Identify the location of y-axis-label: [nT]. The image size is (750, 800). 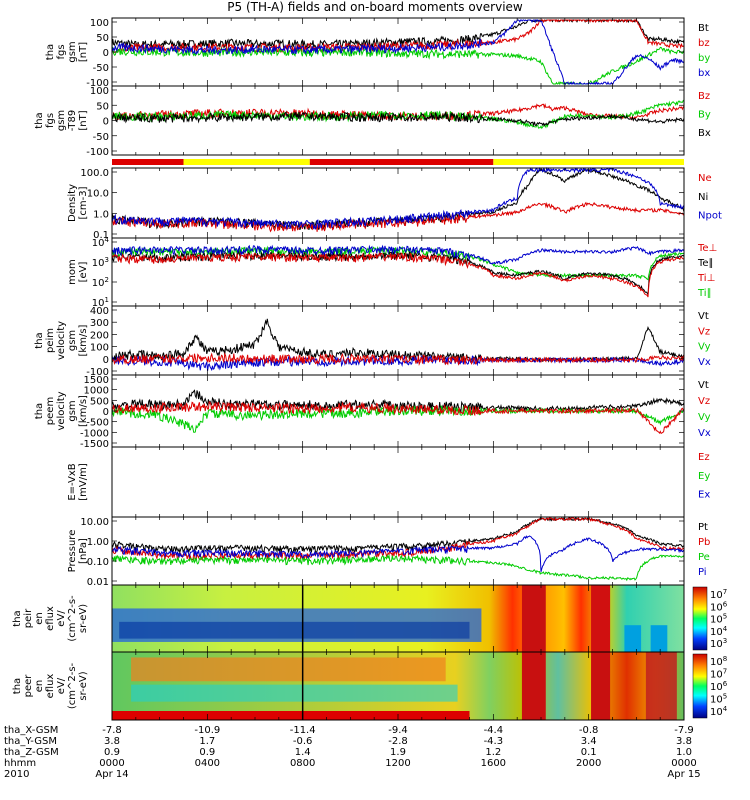
(83, 120).